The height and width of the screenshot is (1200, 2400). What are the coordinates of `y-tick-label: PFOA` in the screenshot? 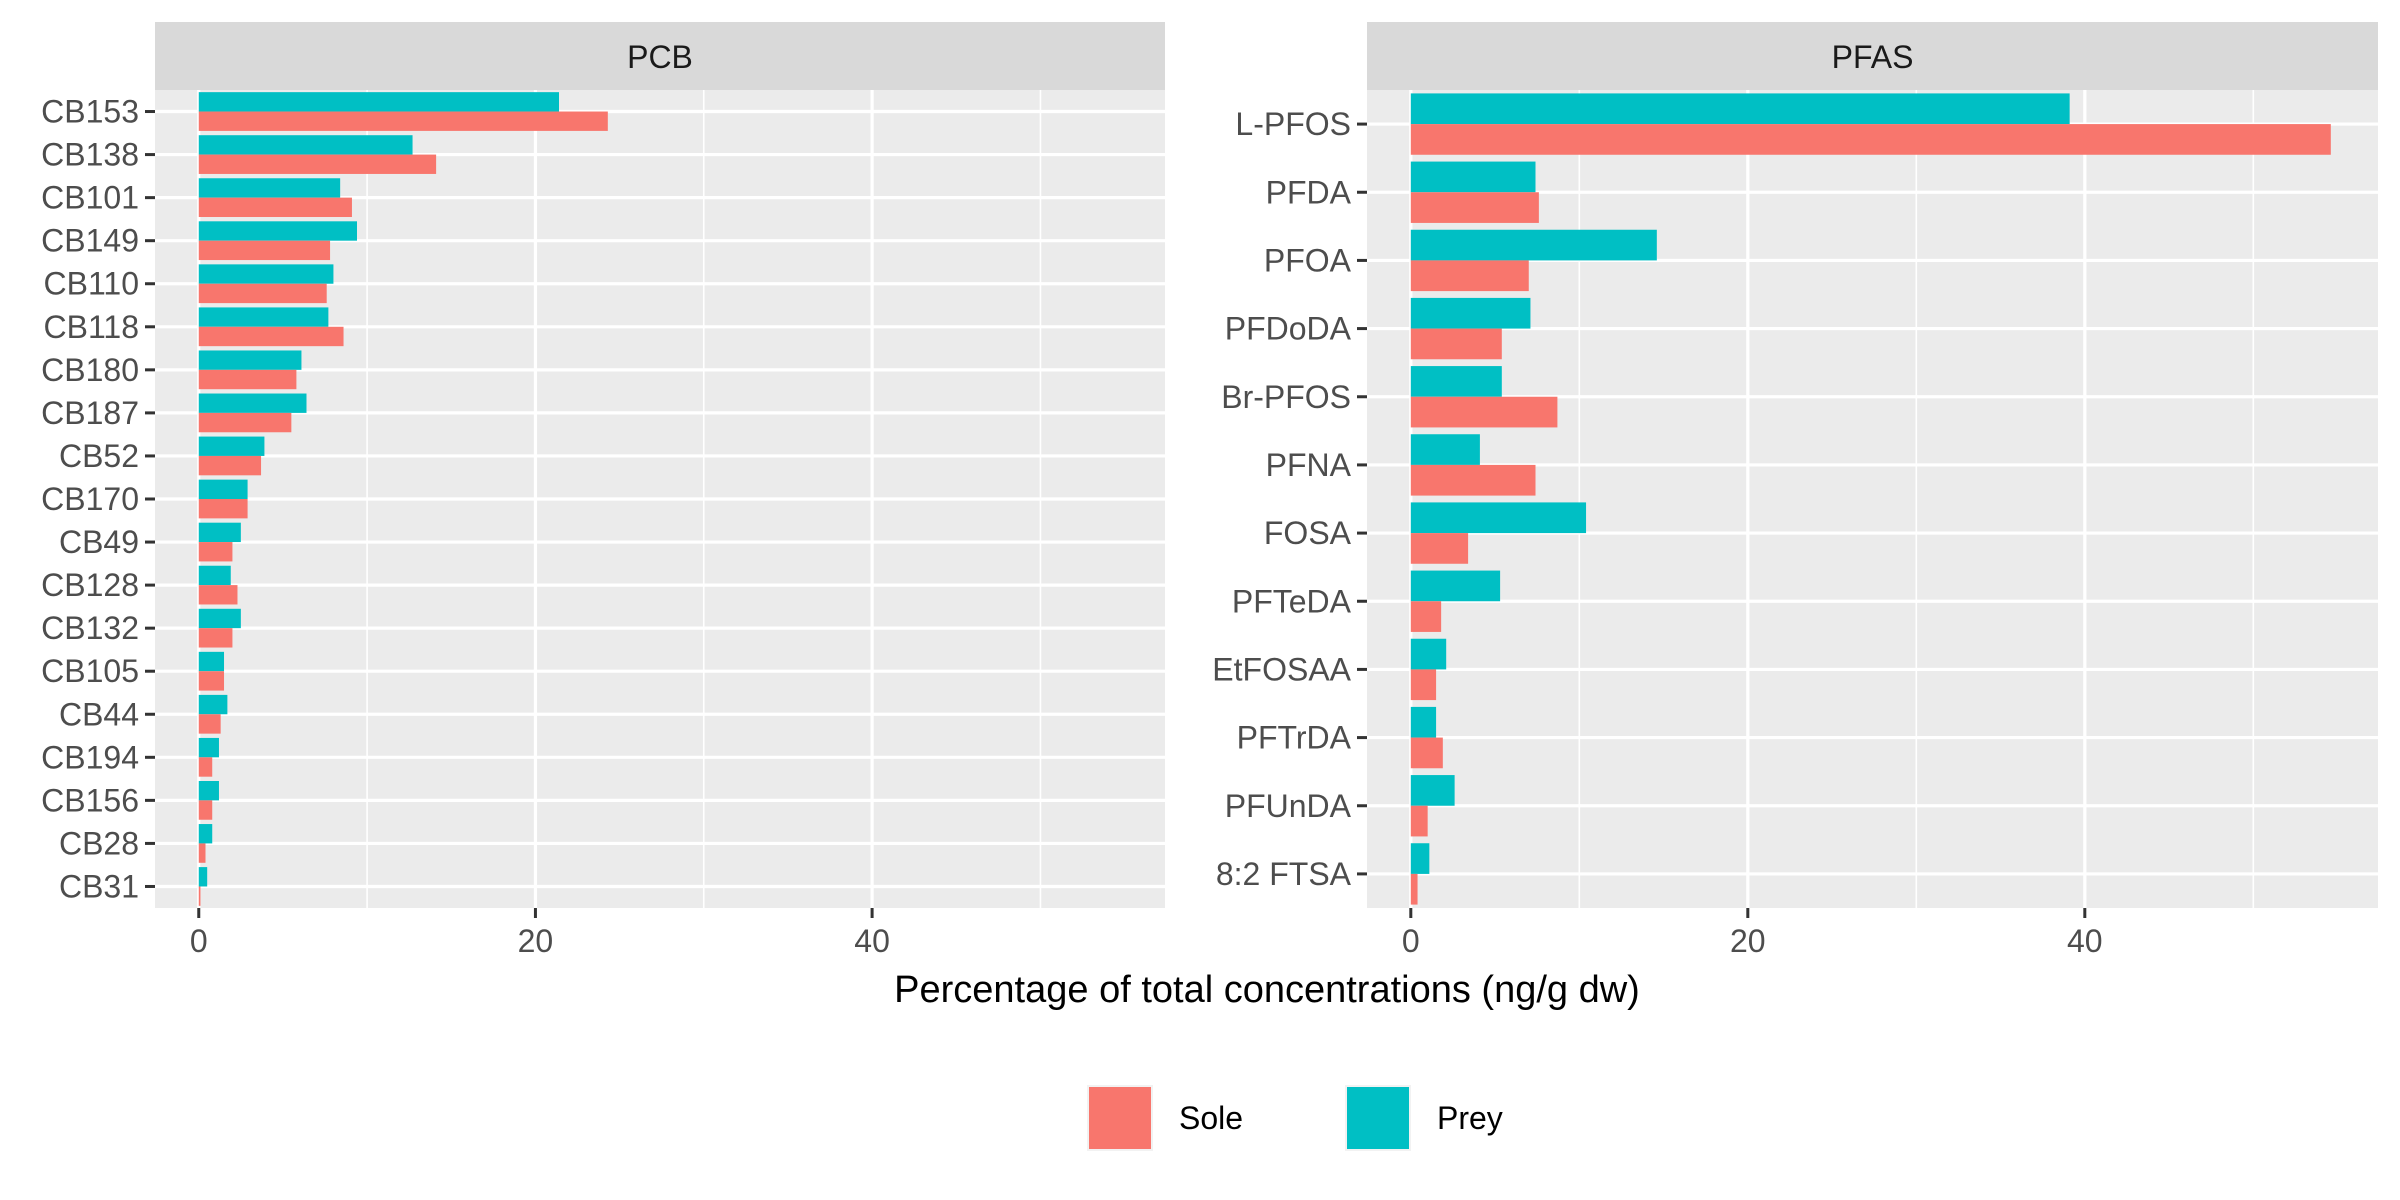 It's located at (1308, 260).